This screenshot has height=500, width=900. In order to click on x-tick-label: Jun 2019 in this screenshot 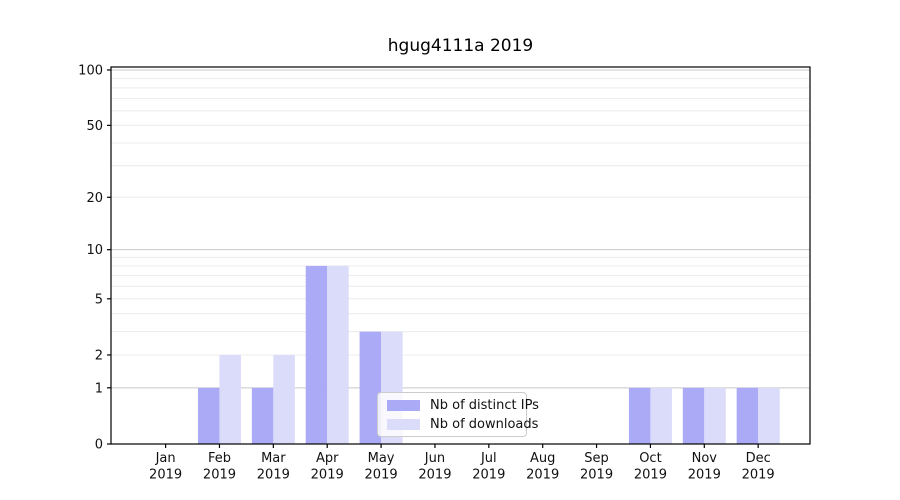, I will do `click(434, 467)`.